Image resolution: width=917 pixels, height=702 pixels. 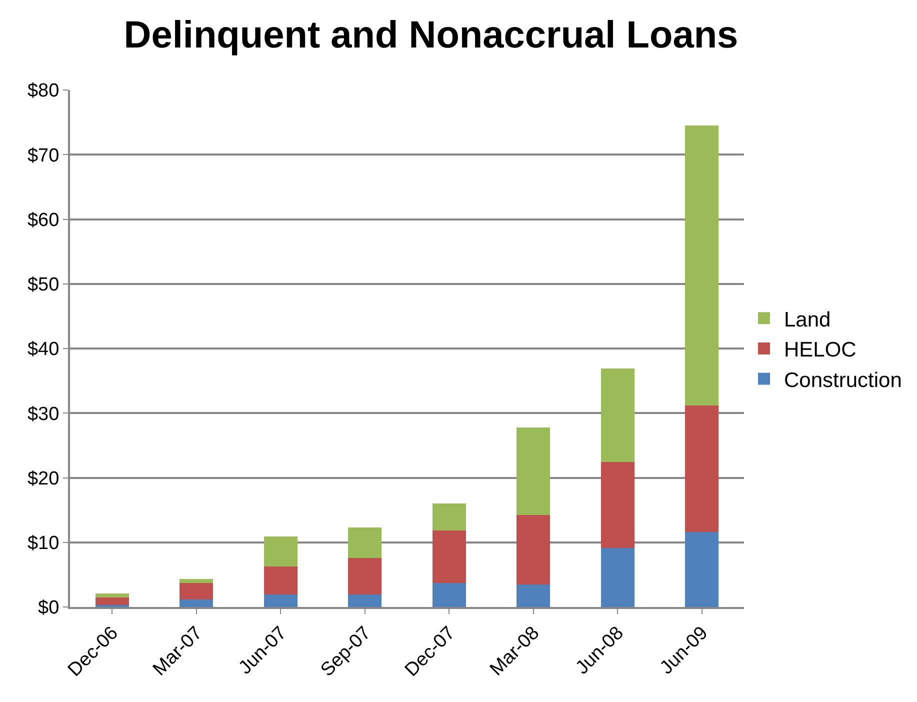 I want to click on y-tick-label: $50, so click(x=43, y=285).